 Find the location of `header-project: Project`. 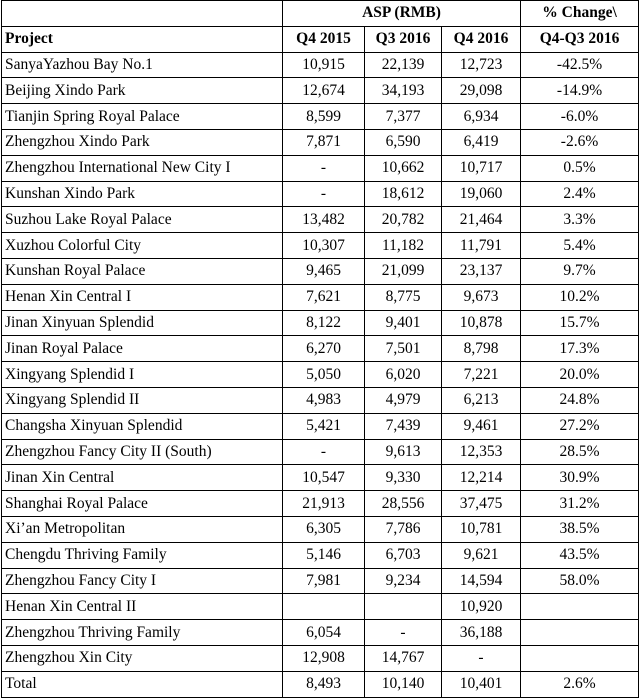

header-project: Project is located at coordinates (142, 39).